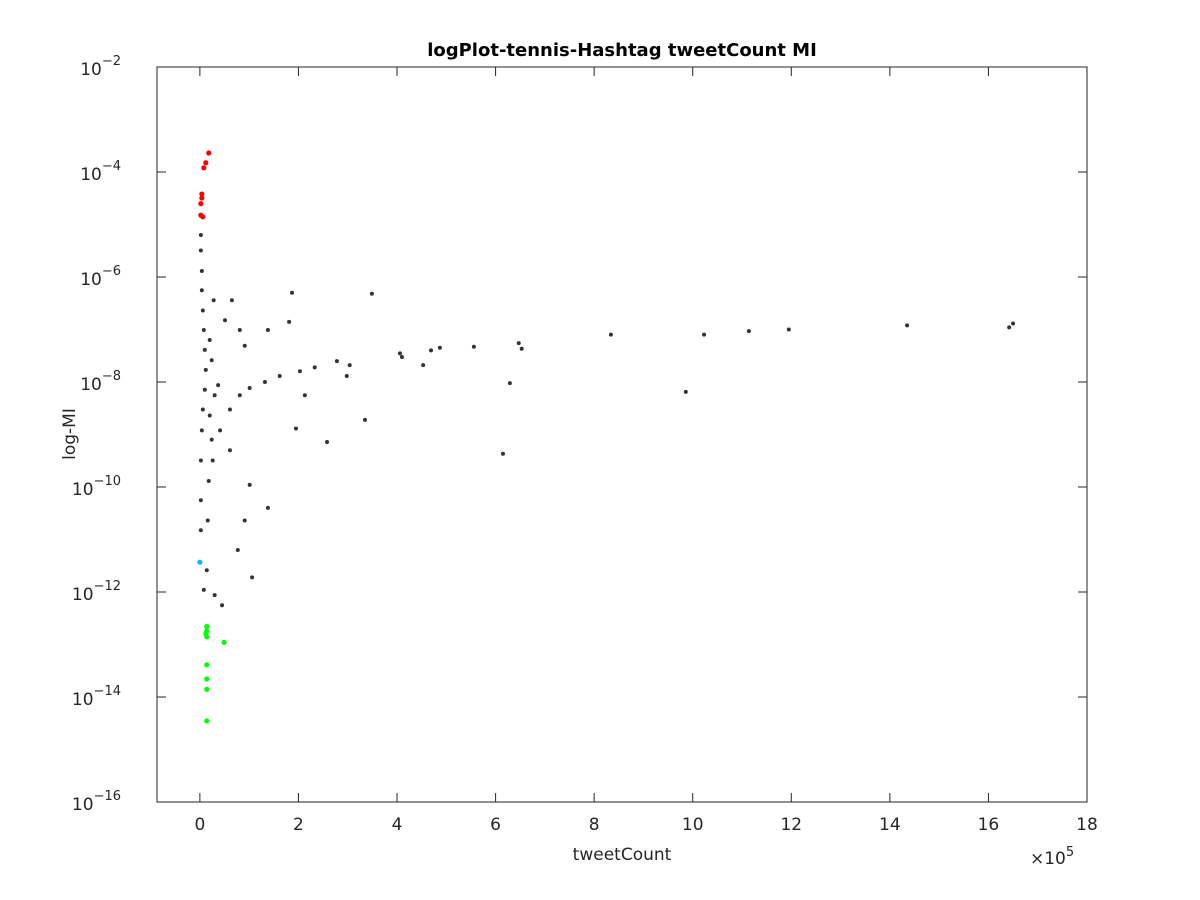  I want to click on x-tick-label: 0, so click(199, 825).